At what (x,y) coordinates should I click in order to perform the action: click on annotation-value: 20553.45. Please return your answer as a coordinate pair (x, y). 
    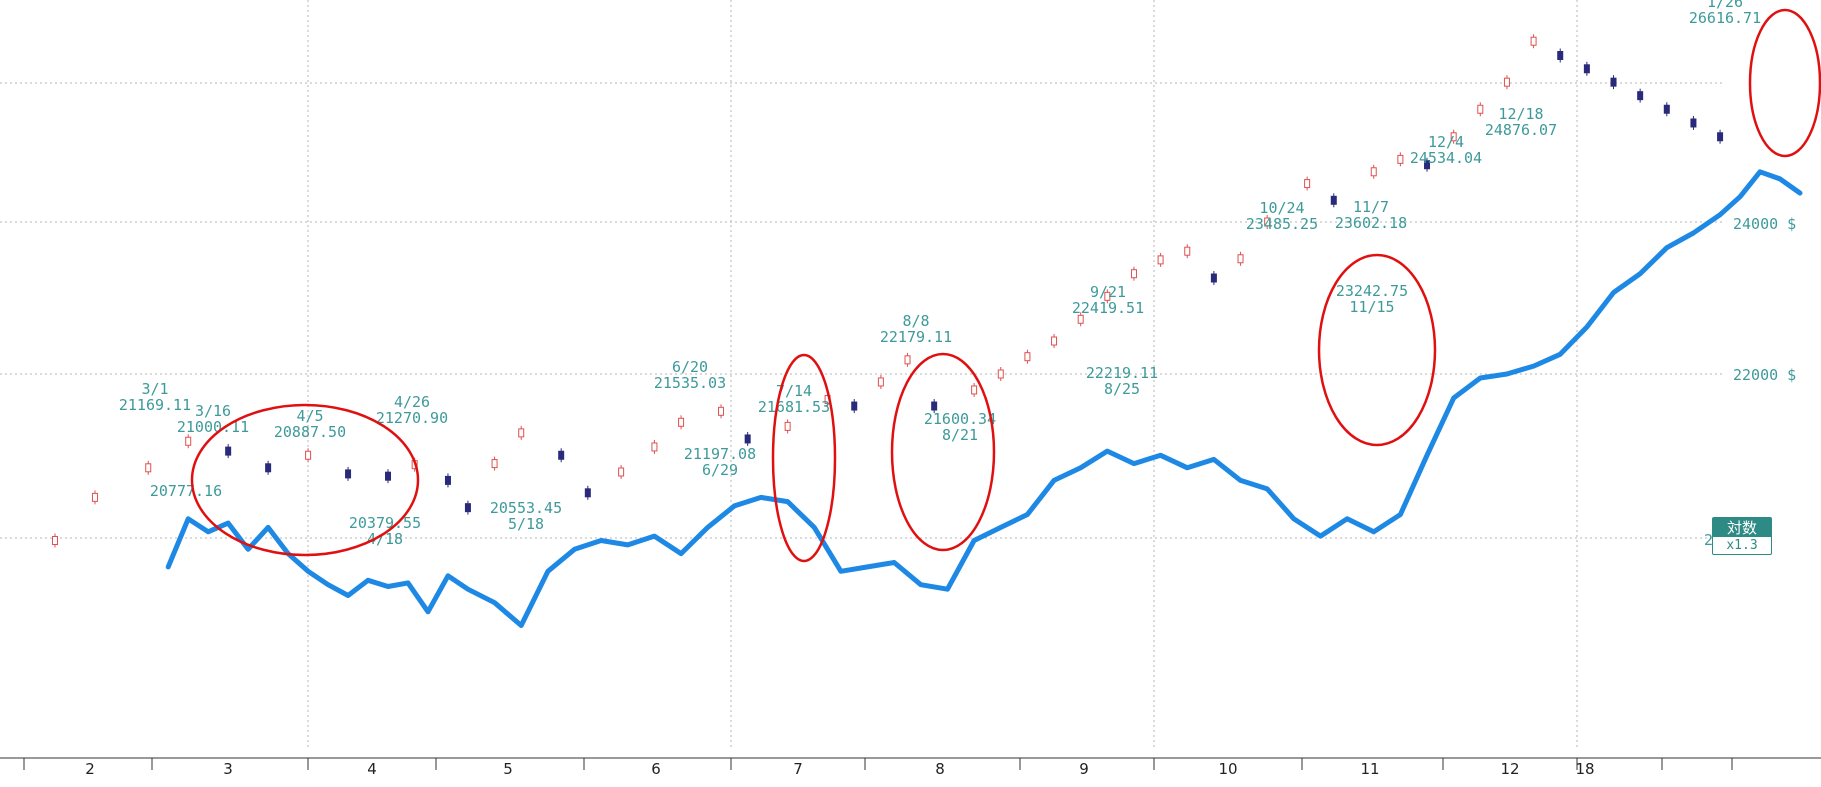
    Looking at the image, I should click on (526, 508).